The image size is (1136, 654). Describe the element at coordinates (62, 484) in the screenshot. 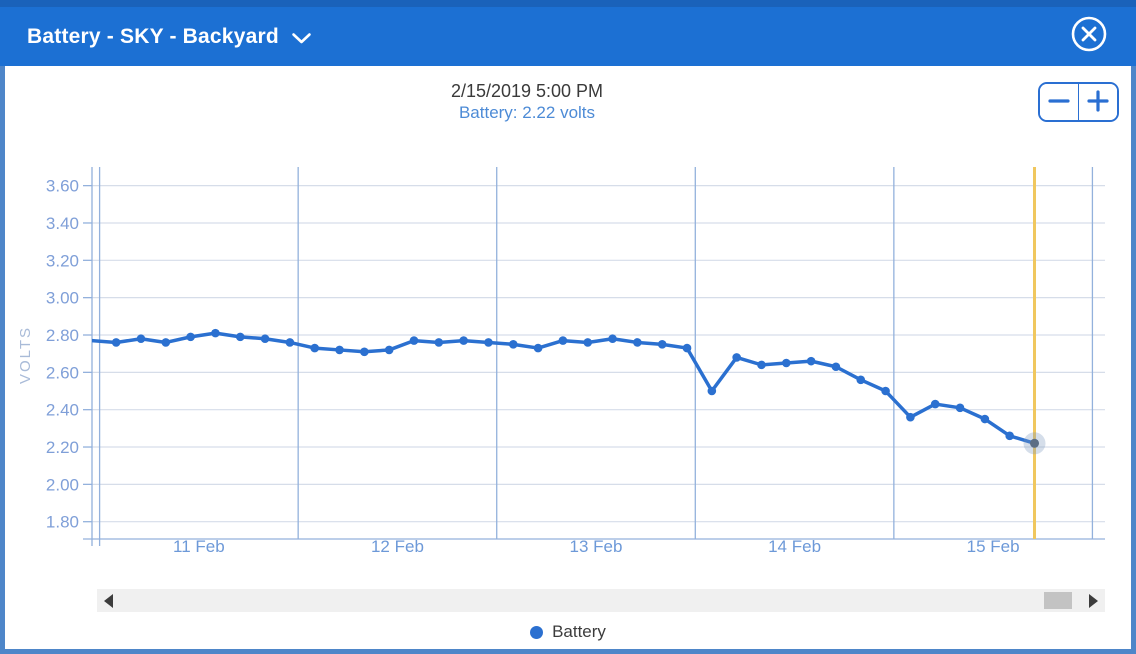

I see `svg-text: 2.00` at that location.